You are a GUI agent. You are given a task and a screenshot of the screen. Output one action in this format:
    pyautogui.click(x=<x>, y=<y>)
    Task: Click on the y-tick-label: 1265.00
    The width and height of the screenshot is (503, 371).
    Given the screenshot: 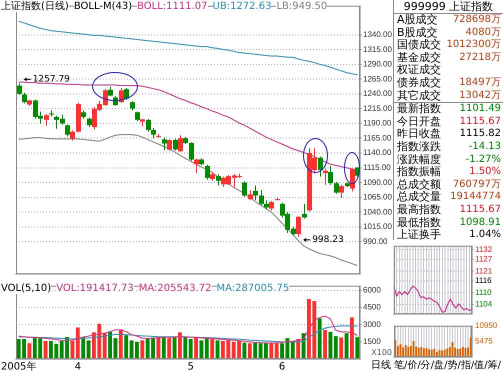 What is the action you would take?
    pyautogui.click(x=377, y=79)
    